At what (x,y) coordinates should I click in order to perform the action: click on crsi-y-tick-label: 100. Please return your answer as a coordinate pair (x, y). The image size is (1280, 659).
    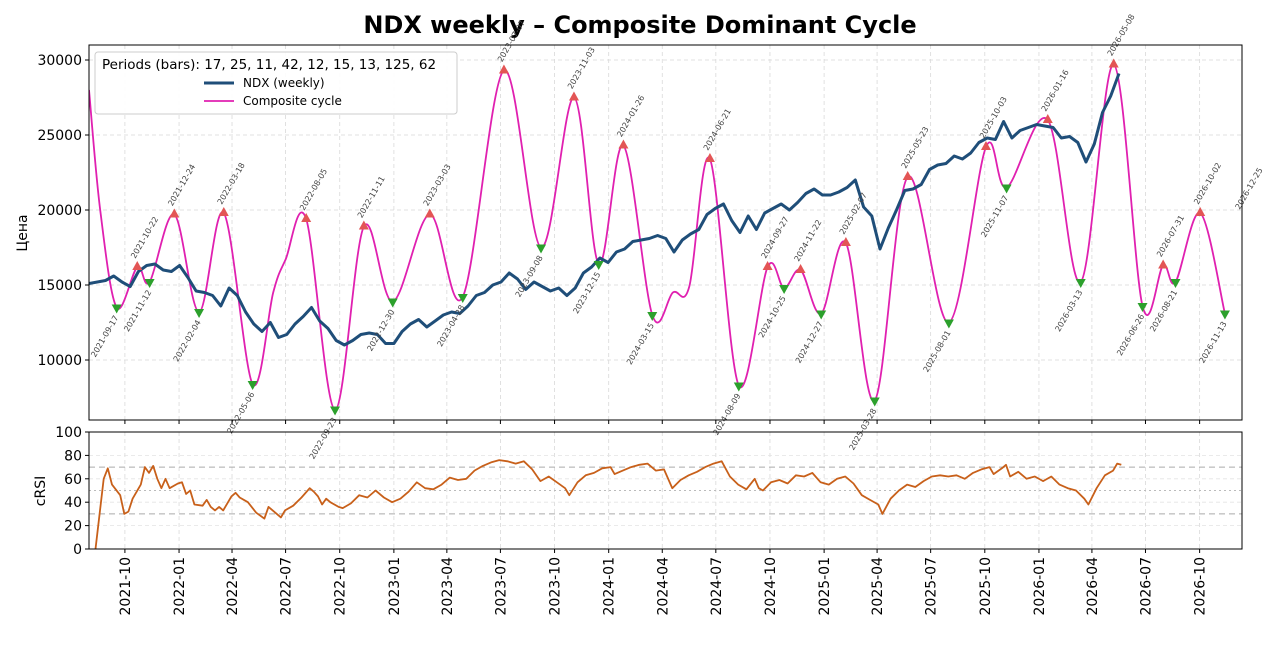
    Looking at the image, I should click on (68, 433).